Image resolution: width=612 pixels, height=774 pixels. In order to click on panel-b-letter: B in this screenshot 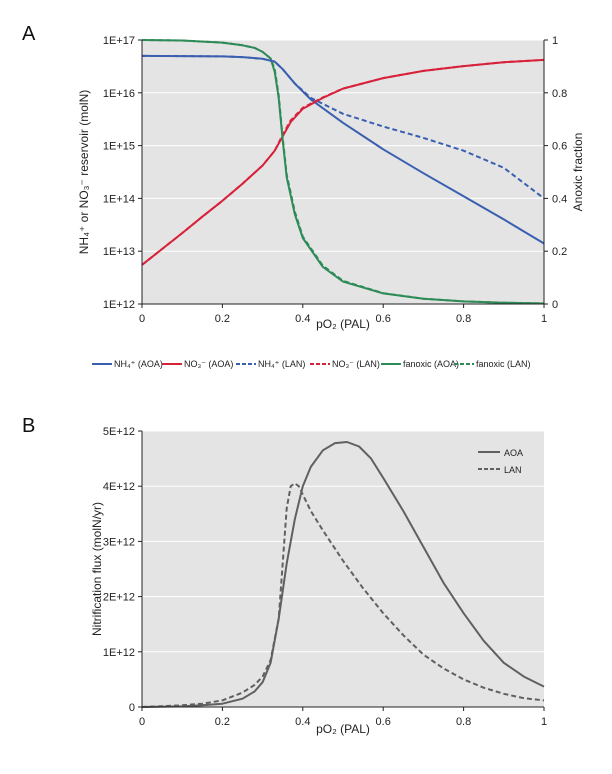, I will do `click(28, 426)`.